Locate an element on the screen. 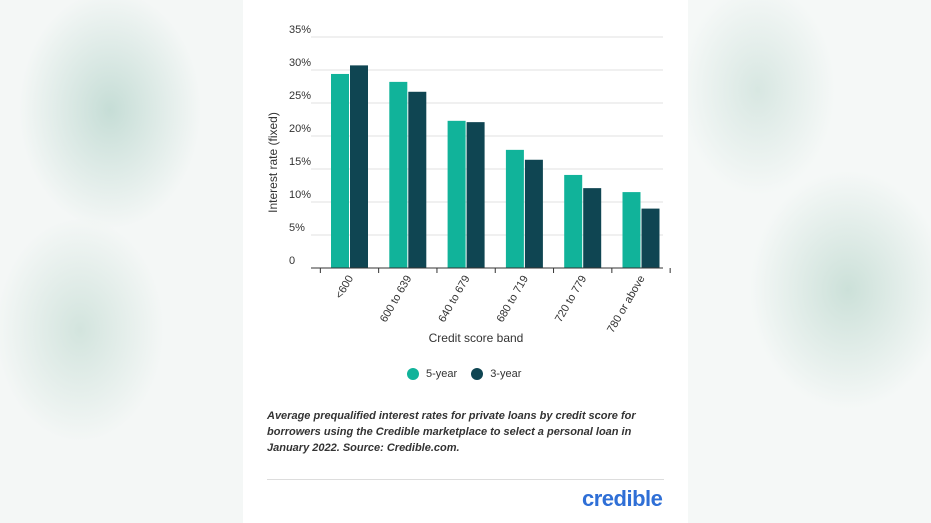 The width and height of the screenshot is (931, 523). y-axis-label: Interest rate (fixed) is located at coordinates (273, 162).